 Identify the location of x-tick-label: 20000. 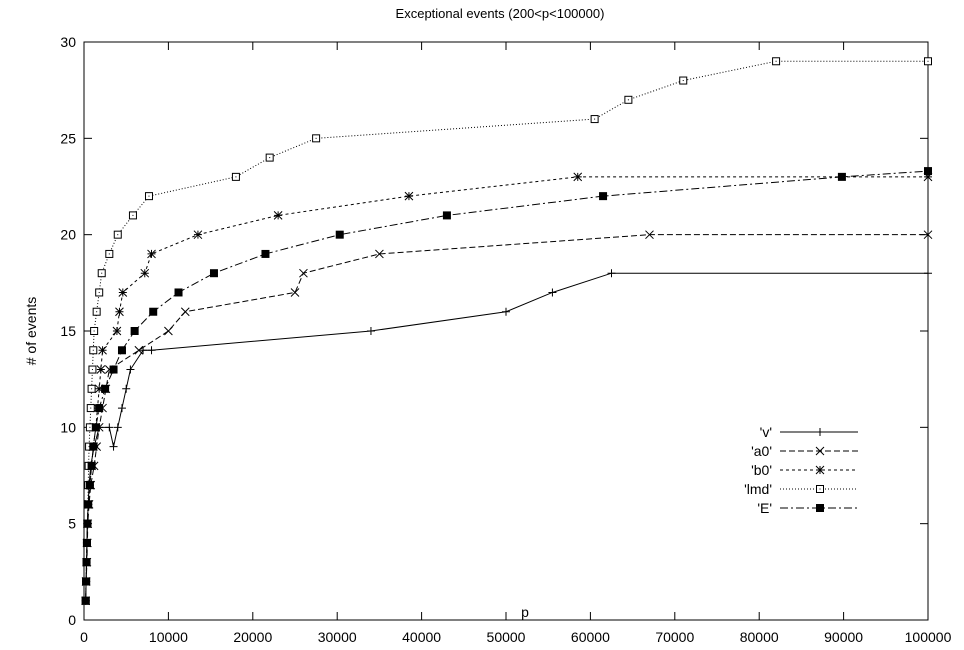
(252, 637).